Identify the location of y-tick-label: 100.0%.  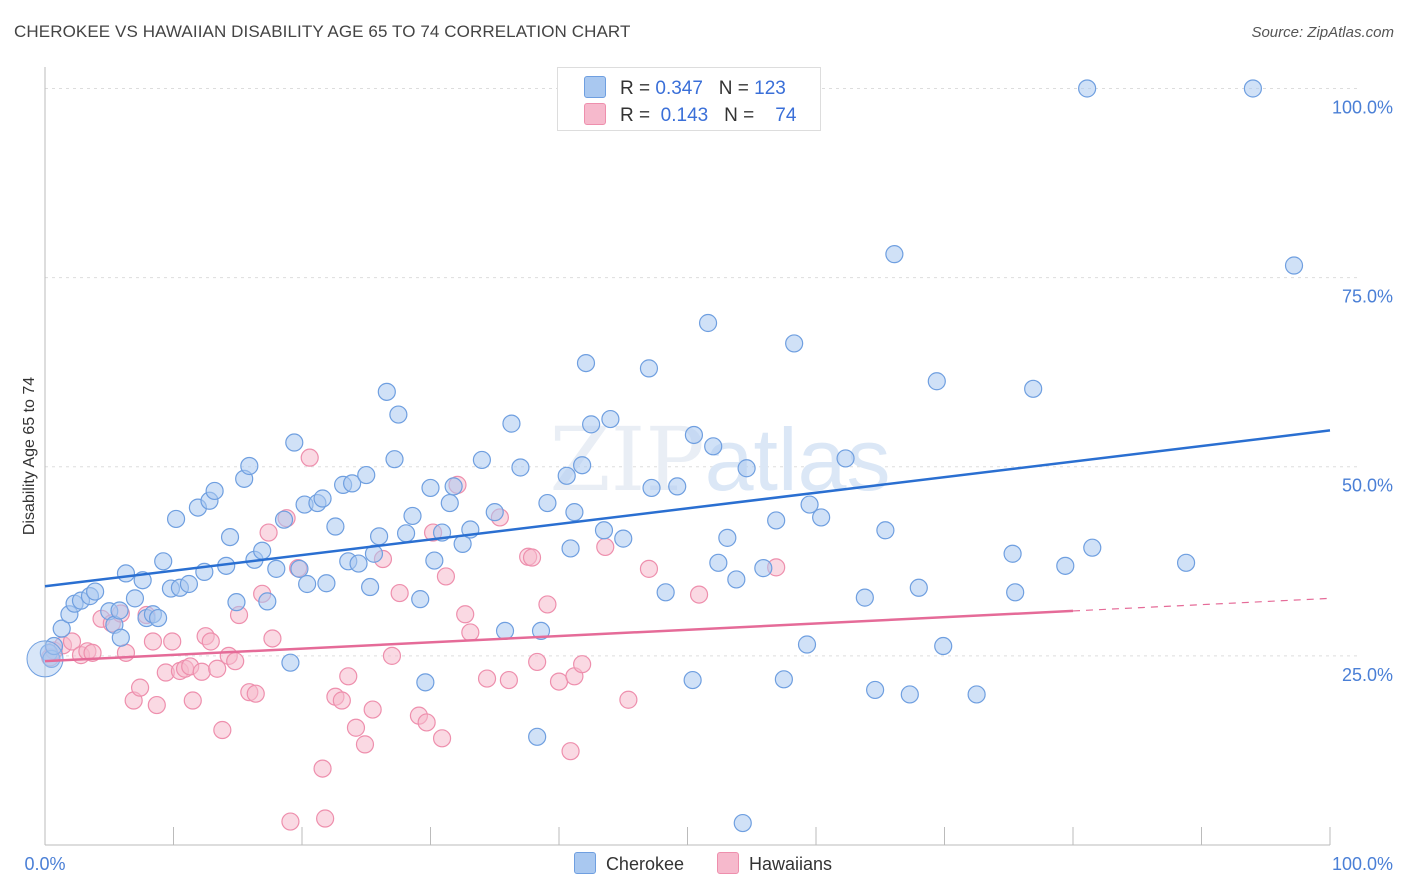
(1362, 107).